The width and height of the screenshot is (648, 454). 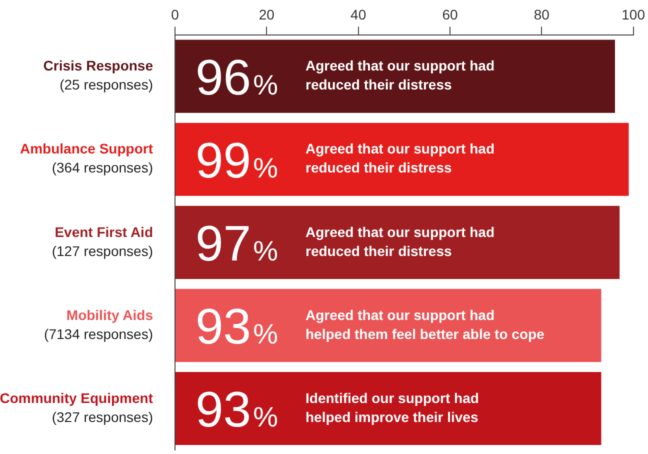 I want to click on y-tick-label: Ambulance Support (364 responses), so click(x=87, y=158).